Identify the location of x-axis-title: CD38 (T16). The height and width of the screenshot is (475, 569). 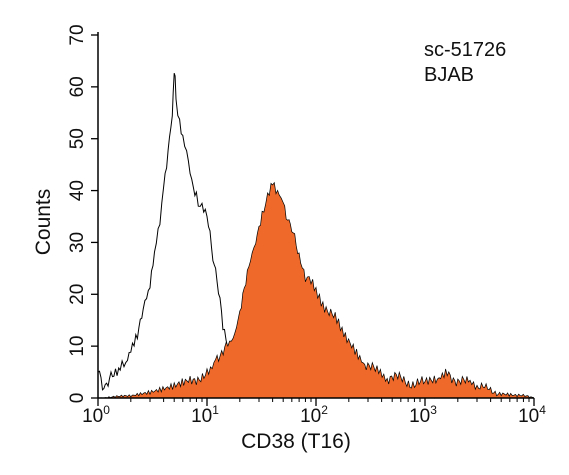
(296, 441).